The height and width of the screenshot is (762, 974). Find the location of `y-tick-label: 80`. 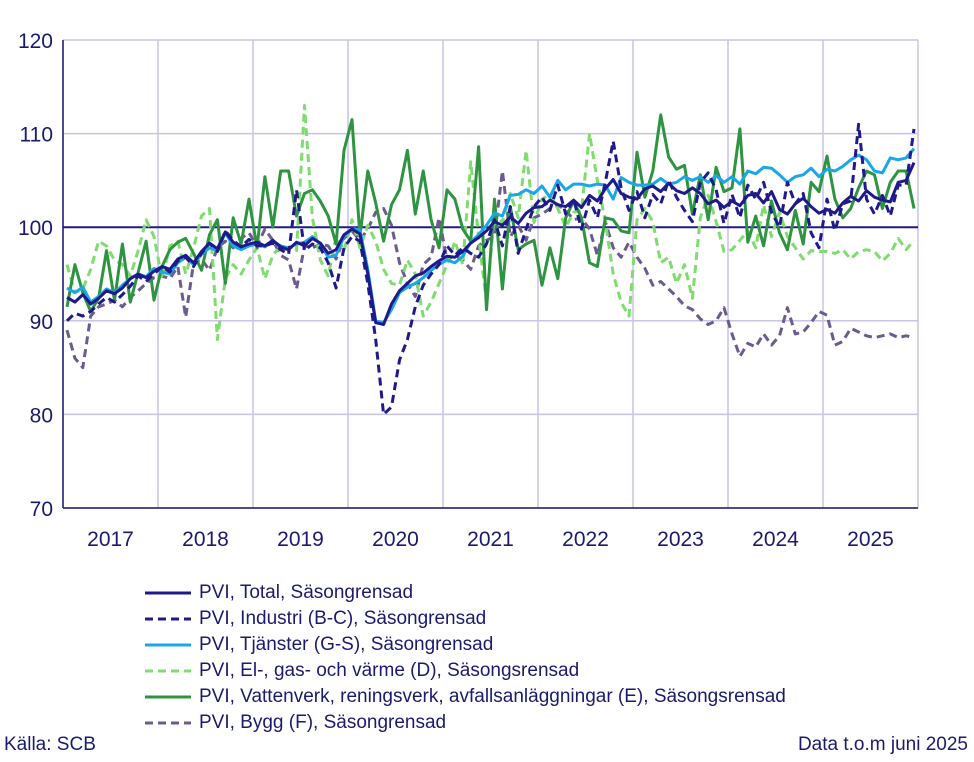

y-tick-label: 80 is located at coordinates (41, 415).